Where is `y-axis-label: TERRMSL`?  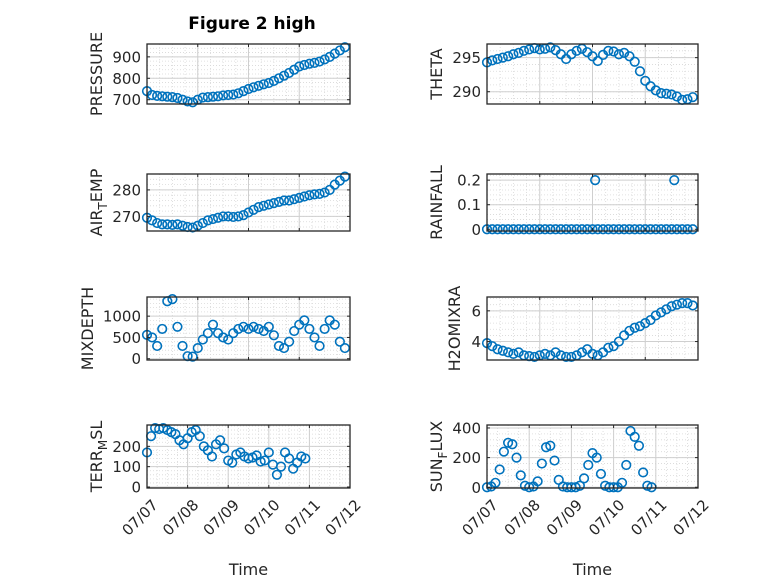
y-axis-label: TERRMSL is located at coordinates (98, 457).